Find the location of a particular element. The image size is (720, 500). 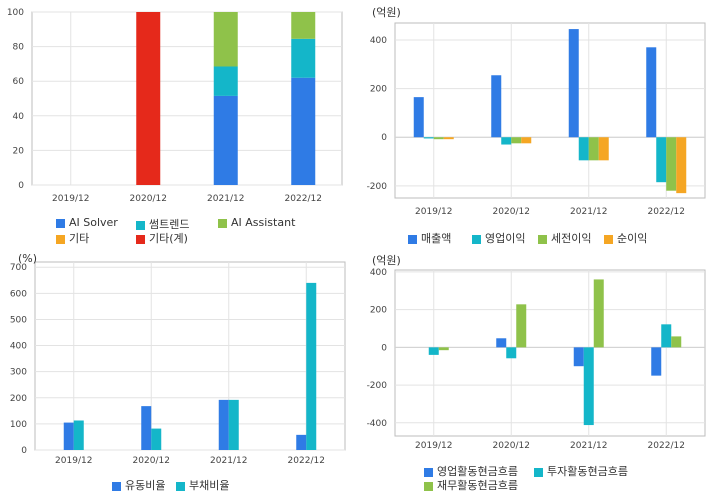

legend-label: 순이익 is located at coordinates (632, 238).